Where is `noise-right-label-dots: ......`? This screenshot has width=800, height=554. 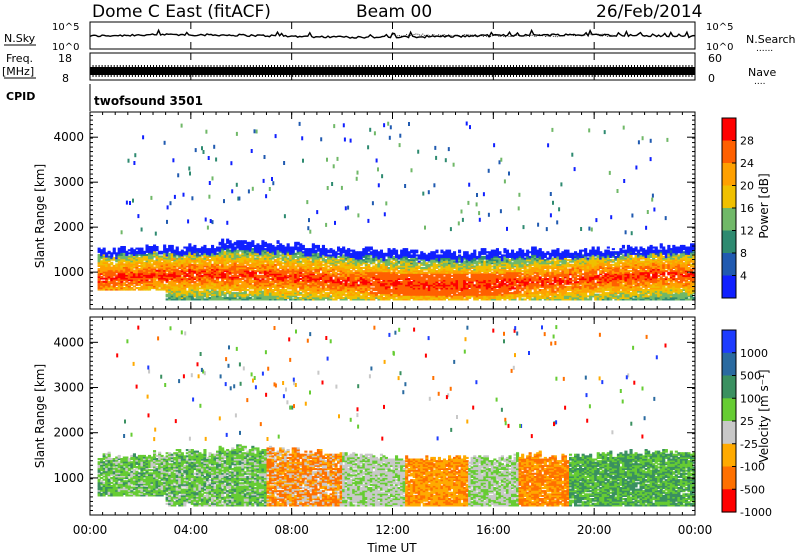
noise-right-label-dots: ...... is located at coordinates (764, 49).